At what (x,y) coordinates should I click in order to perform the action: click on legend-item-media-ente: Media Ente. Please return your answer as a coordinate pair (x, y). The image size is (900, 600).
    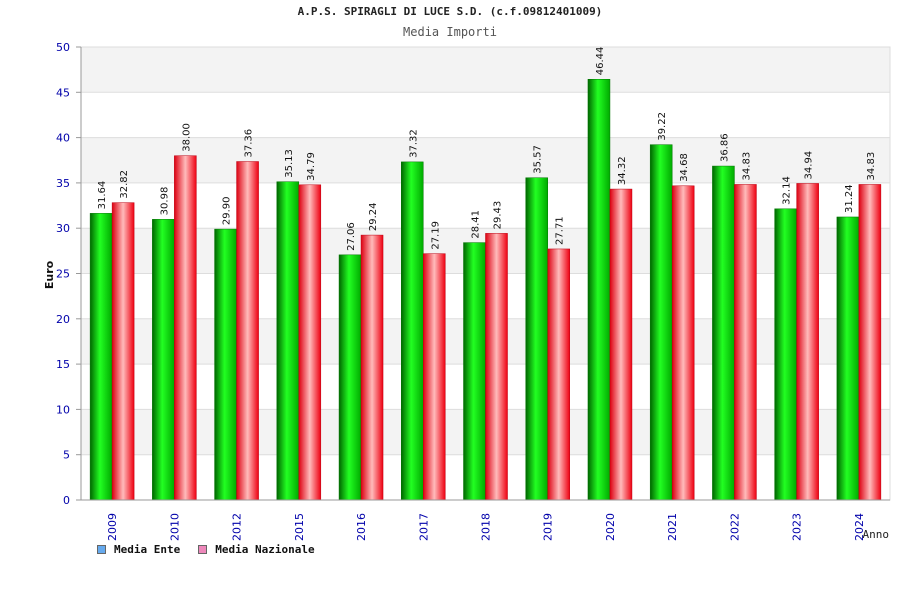
    Looking at the image, I should click on (138, 549).